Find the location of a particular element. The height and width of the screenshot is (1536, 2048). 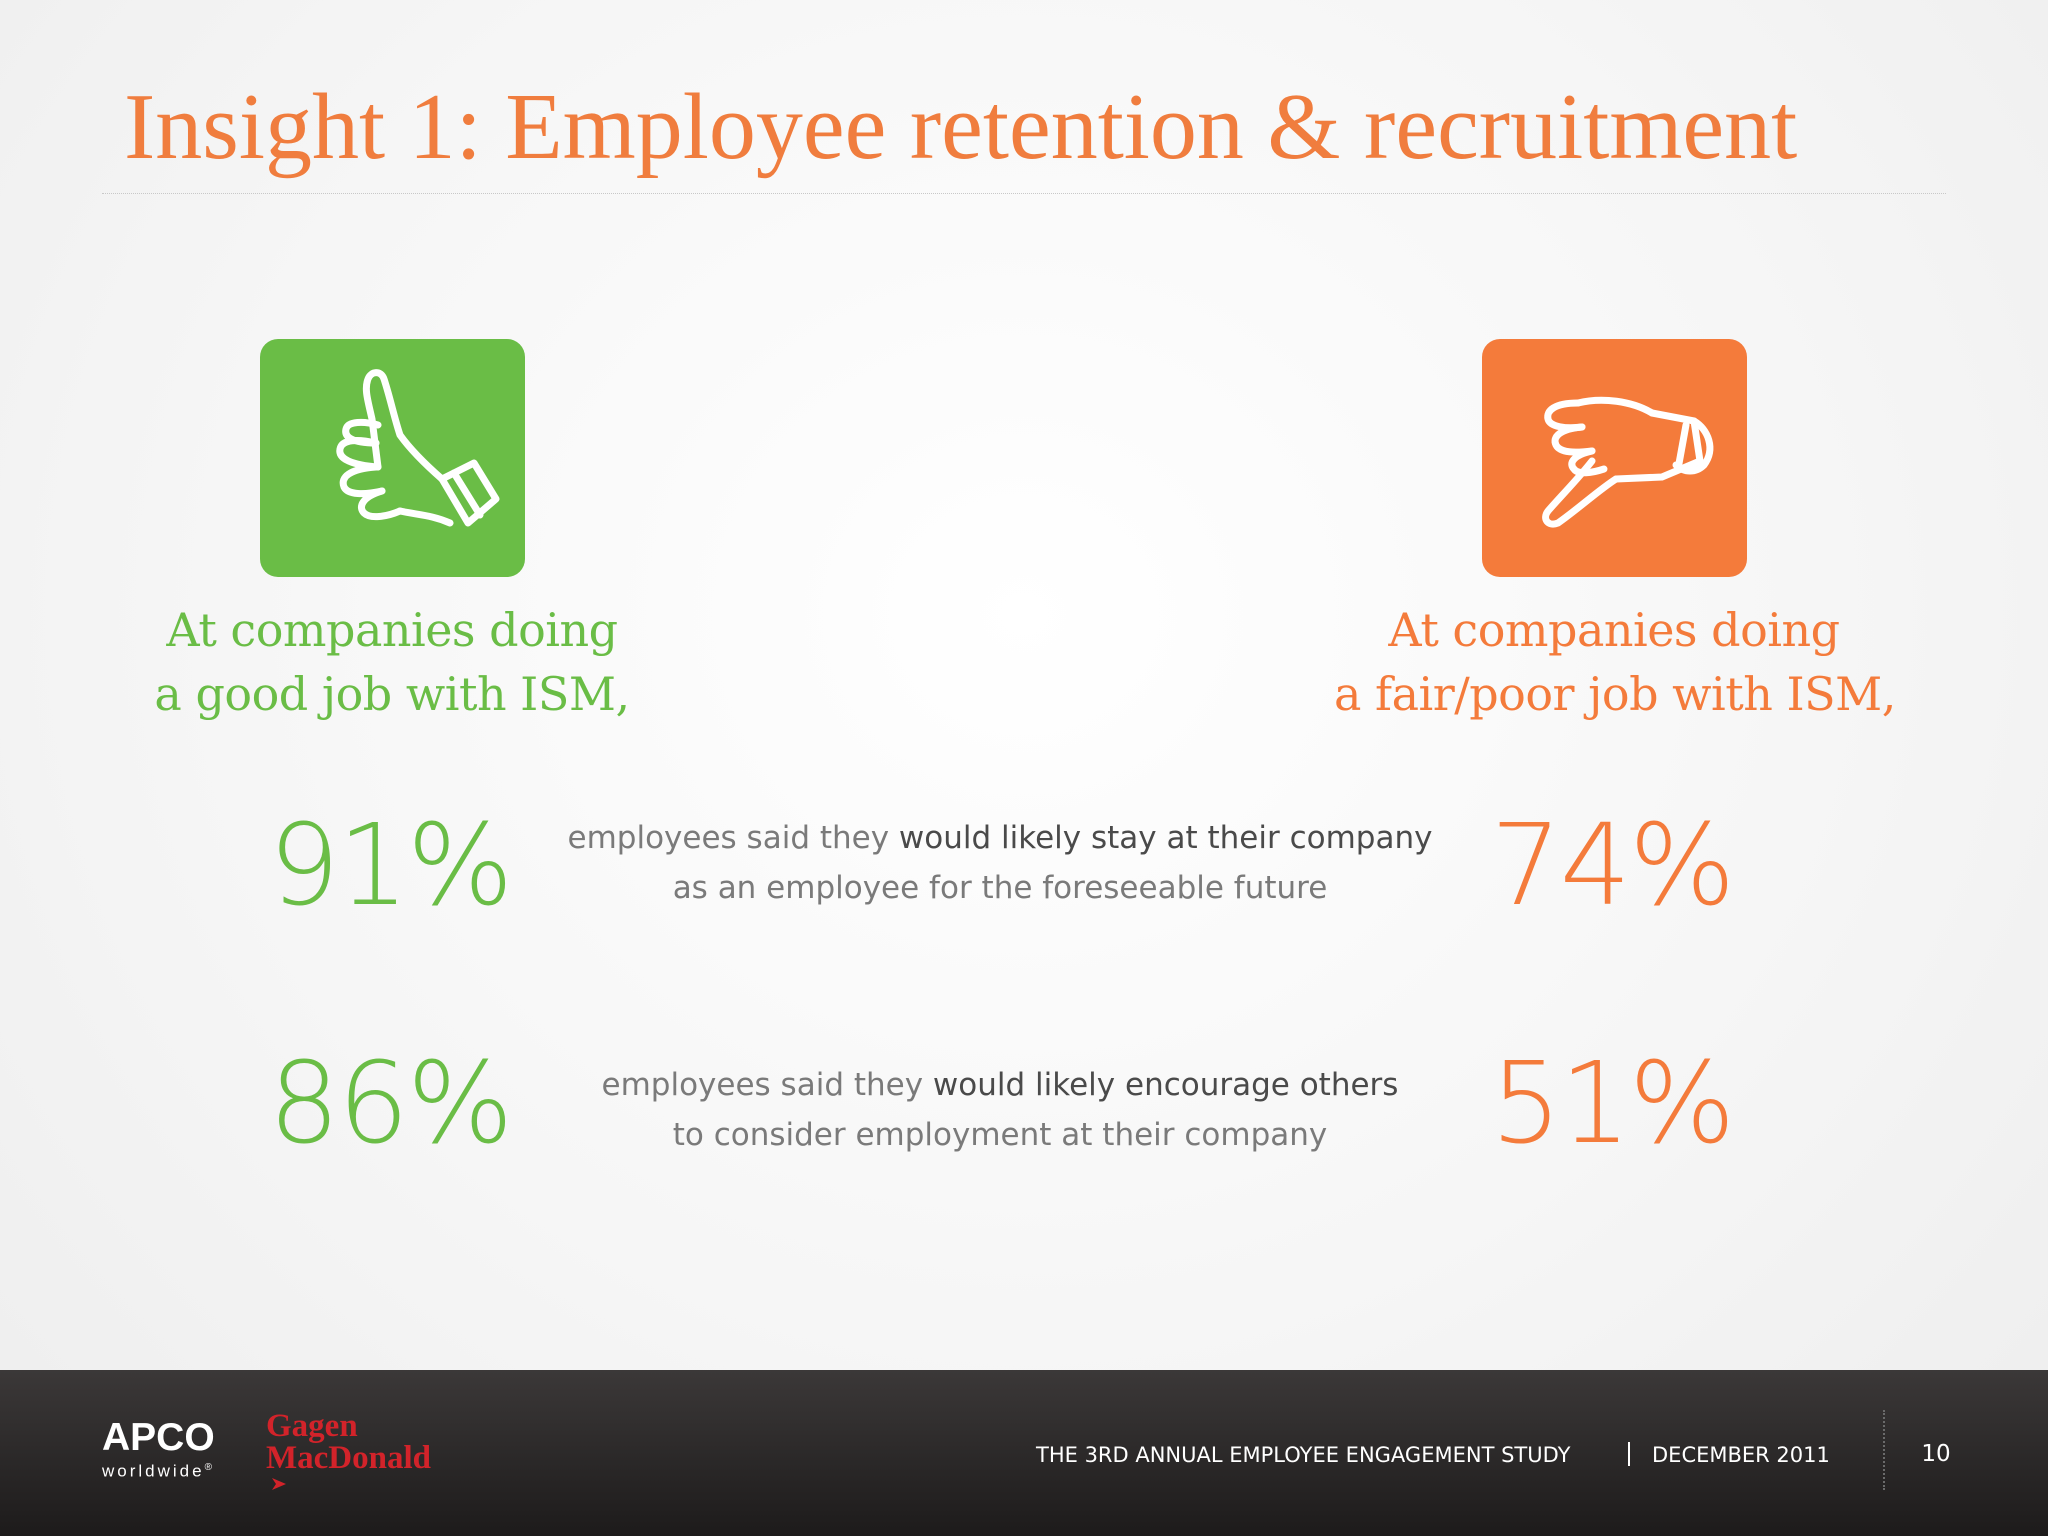

gm-logo-line2: MacDonald is located at coordinates (348, 1458).